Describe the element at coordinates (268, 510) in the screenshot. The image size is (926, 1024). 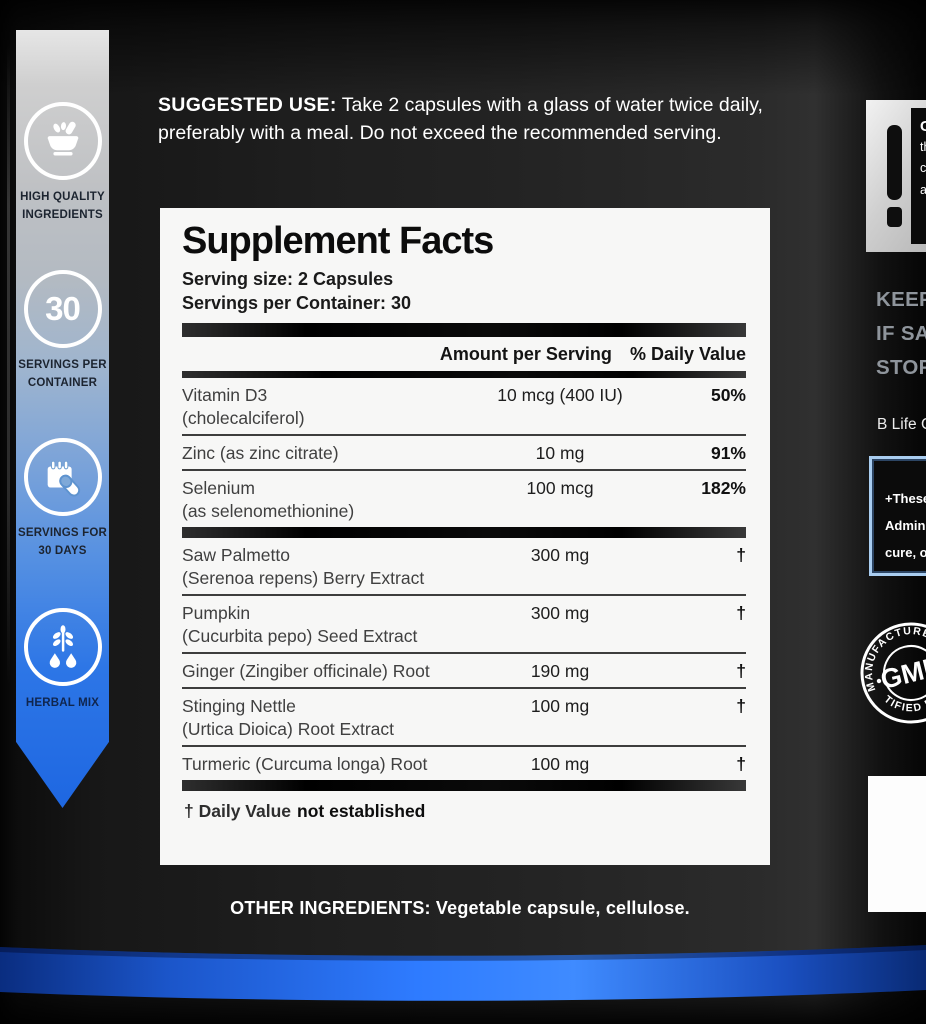
I see `ingredient-sub: (as selenomethionine)` at that location.